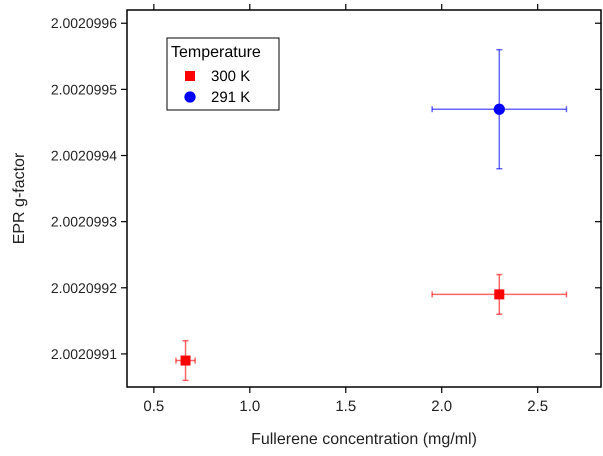 The width and height of the screenshot is (603, 456). I want to click on x-tick-label: 2.5, so click(537, 406).